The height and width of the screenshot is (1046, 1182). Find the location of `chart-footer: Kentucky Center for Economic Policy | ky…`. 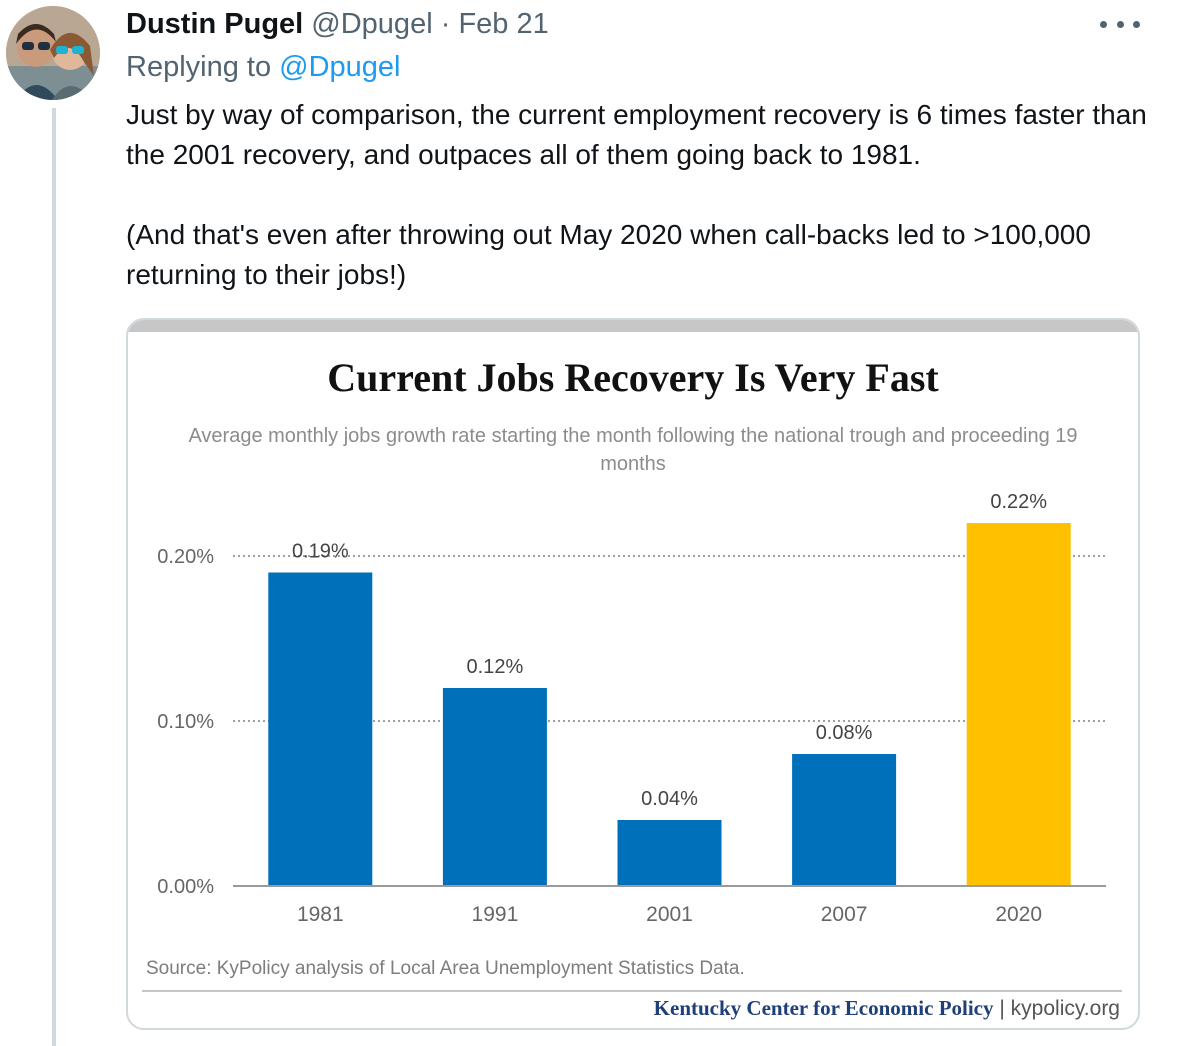

chart-footer: Kentucky Center for Economic Policy | ky… is located at coordinates (887, 1008).